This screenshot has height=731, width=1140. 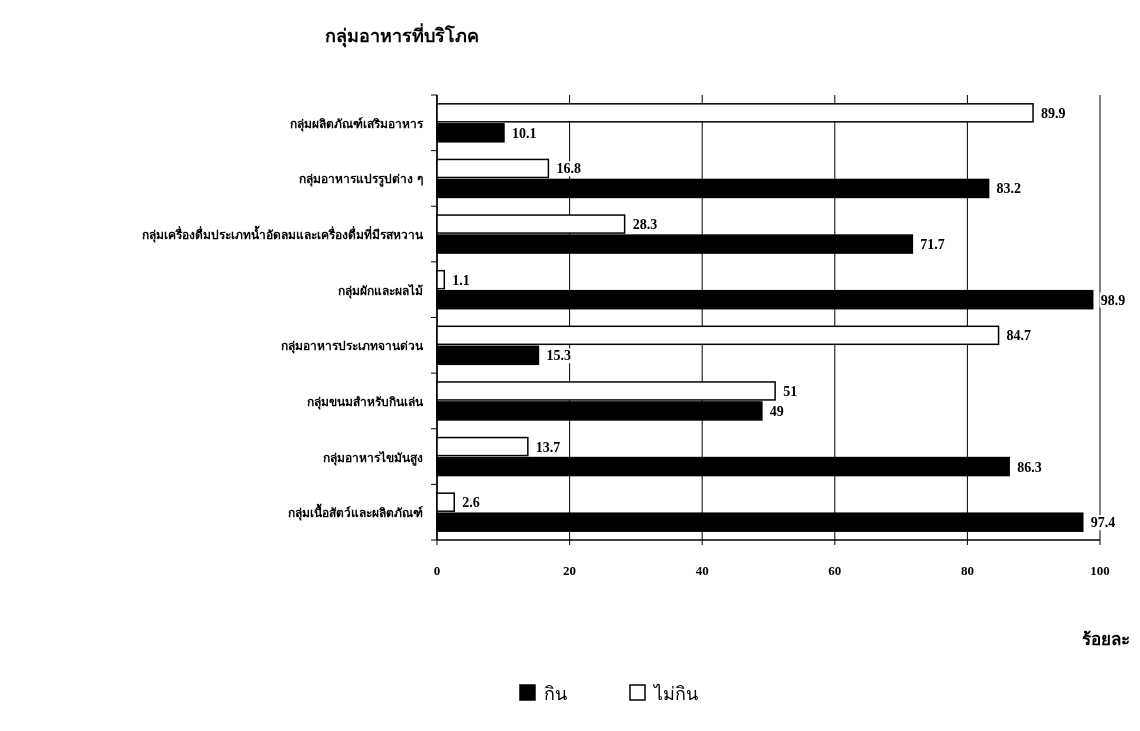 I want to click on y-tick-label: กลุ่มผักและผลไม้, so click(x=380, y=290).